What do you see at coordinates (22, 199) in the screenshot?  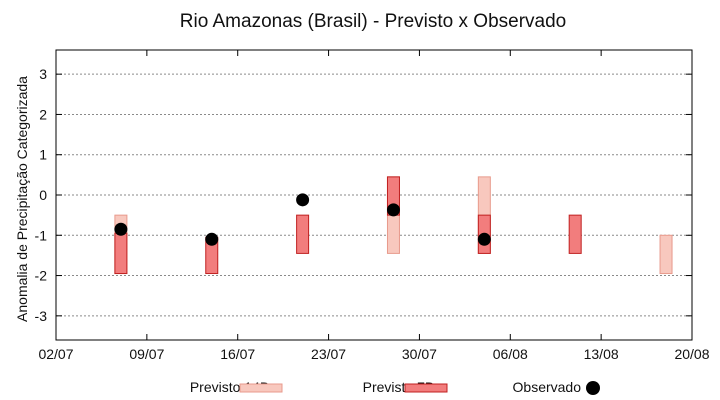 I see `y-axis-label: Anomalia de Precipitação Categorizada` at bounding box center [22, 199].